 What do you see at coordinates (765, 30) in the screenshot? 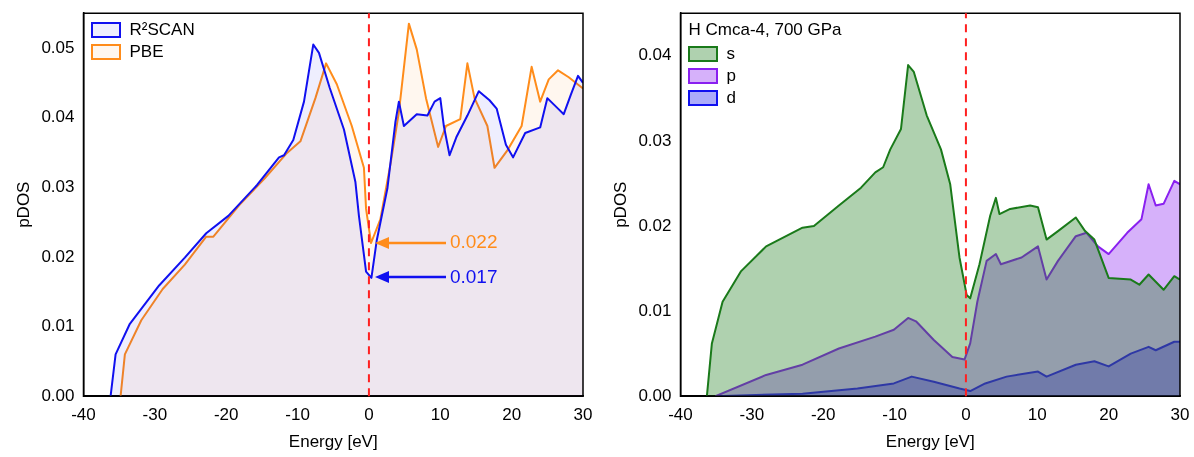
I see `legend-title: H Cmca-4, 700 GPa` at bounding box center [765, 30].